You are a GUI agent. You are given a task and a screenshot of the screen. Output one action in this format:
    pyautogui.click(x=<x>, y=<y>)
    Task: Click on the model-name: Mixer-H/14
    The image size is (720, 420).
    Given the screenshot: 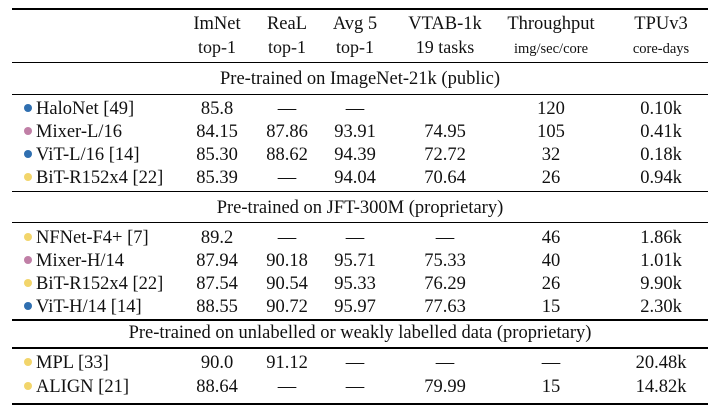 What is the action you would take?
    pyautogui.click(x=80, y=261)
    